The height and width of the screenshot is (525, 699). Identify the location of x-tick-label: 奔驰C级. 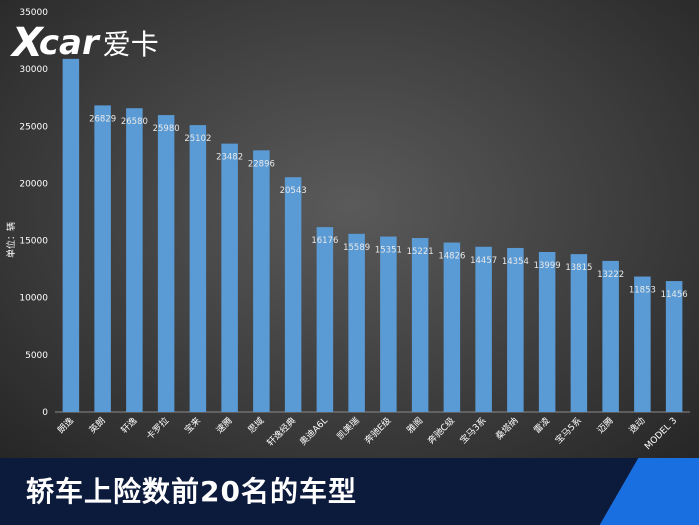
(441, 431).